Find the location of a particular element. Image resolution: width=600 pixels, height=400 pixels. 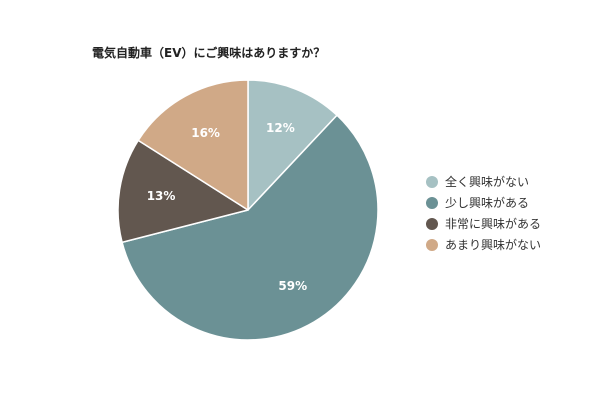

pie-slice-label: 59% is located at coordinates (292, 286).